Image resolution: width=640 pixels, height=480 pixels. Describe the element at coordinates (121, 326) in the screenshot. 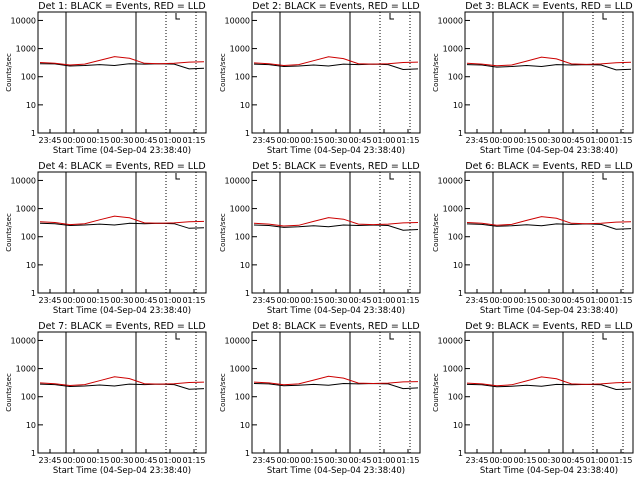

I see `panel-title: Det 7: BLACK = Events, RED = LLD` at that location.